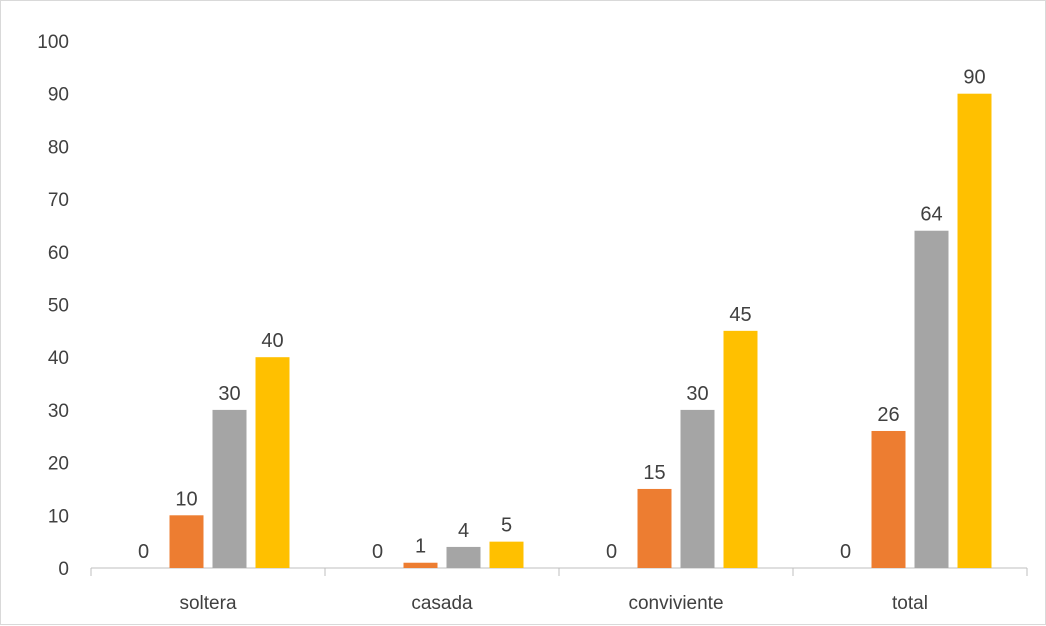  Describe the element at coordinates (58, 200) in the screenshot. I see `y-tick-label: 70` at that location.